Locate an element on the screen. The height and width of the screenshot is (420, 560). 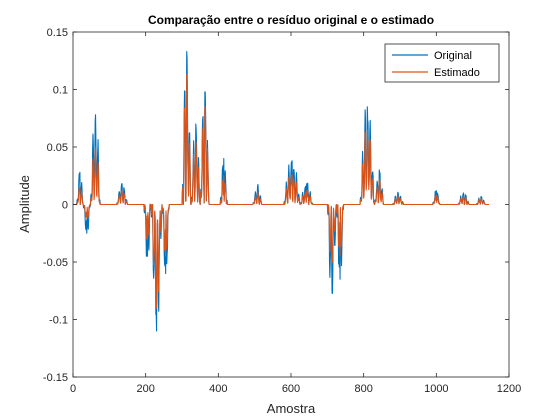
x-tick-label: 1200 is located at coordinates (509, 389).